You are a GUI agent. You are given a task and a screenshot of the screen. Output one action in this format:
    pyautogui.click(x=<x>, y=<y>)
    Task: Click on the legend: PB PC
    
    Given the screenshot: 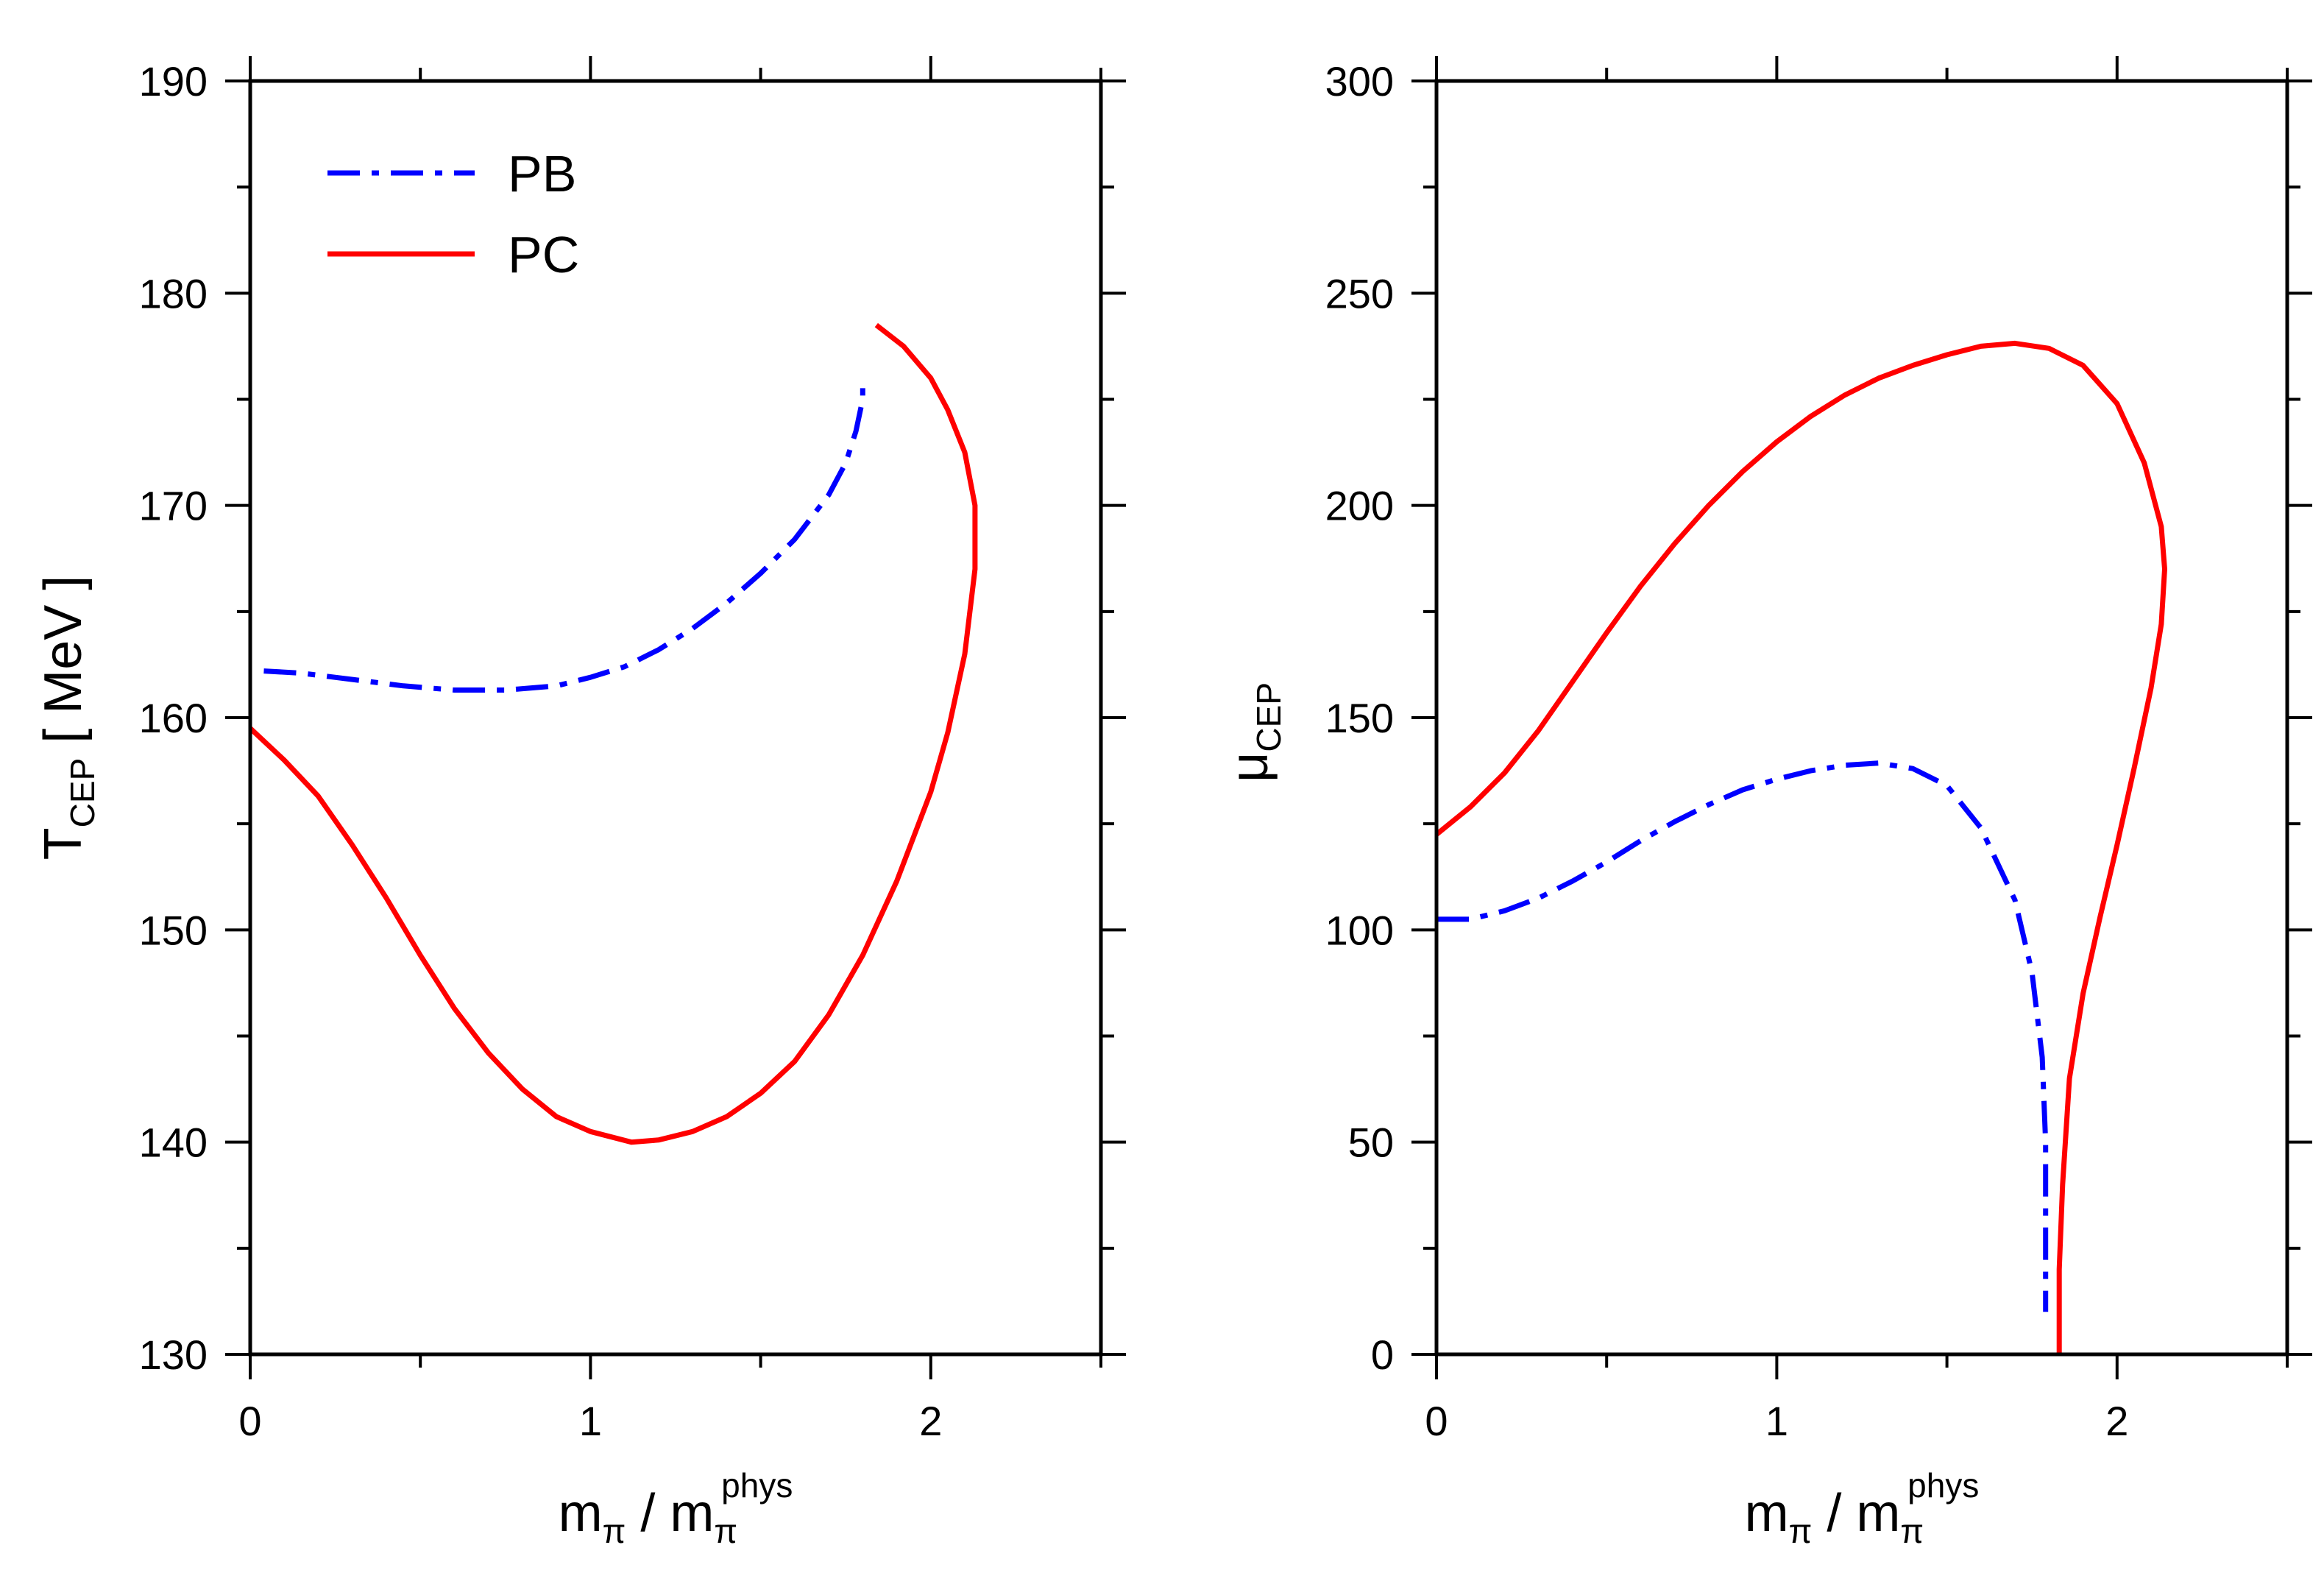 What is the action you would take?
    pyautogui.click(x=453, y=214)
    